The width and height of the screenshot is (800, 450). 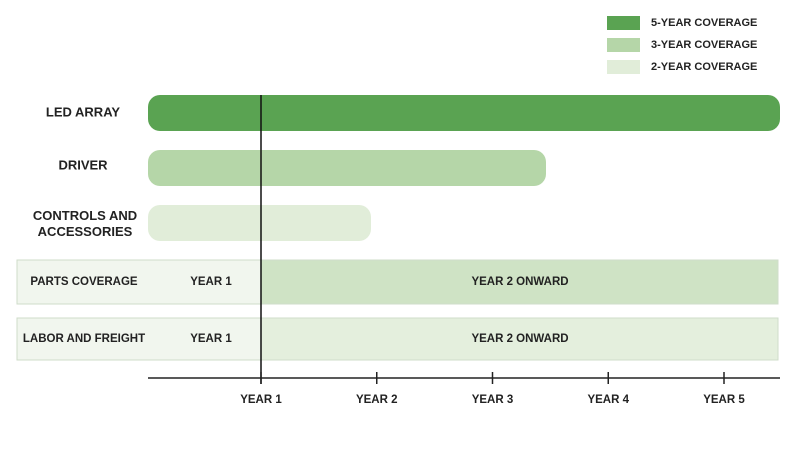 I want to click on x-tick-label: YEAR 3, so click(x=493, y=400).